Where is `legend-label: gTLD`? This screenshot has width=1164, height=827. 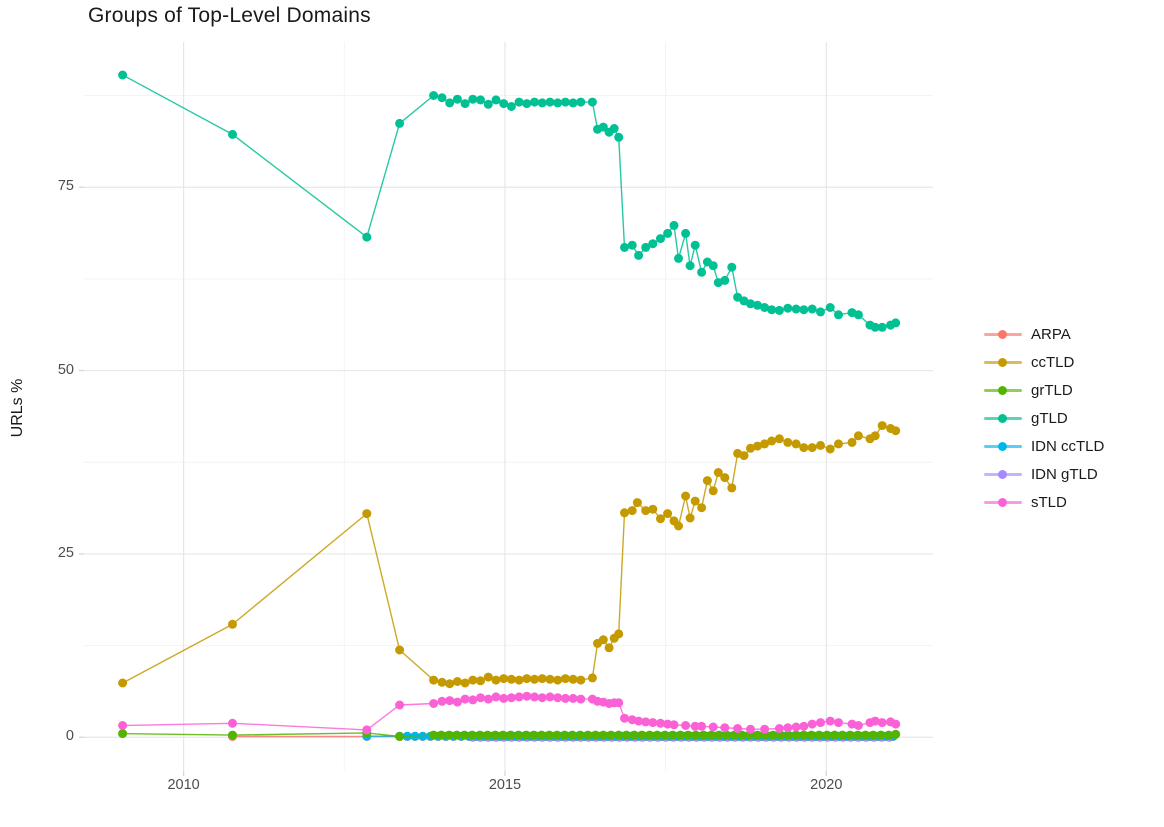
legend-label: gTLD is located at coordinates (1049, 418).